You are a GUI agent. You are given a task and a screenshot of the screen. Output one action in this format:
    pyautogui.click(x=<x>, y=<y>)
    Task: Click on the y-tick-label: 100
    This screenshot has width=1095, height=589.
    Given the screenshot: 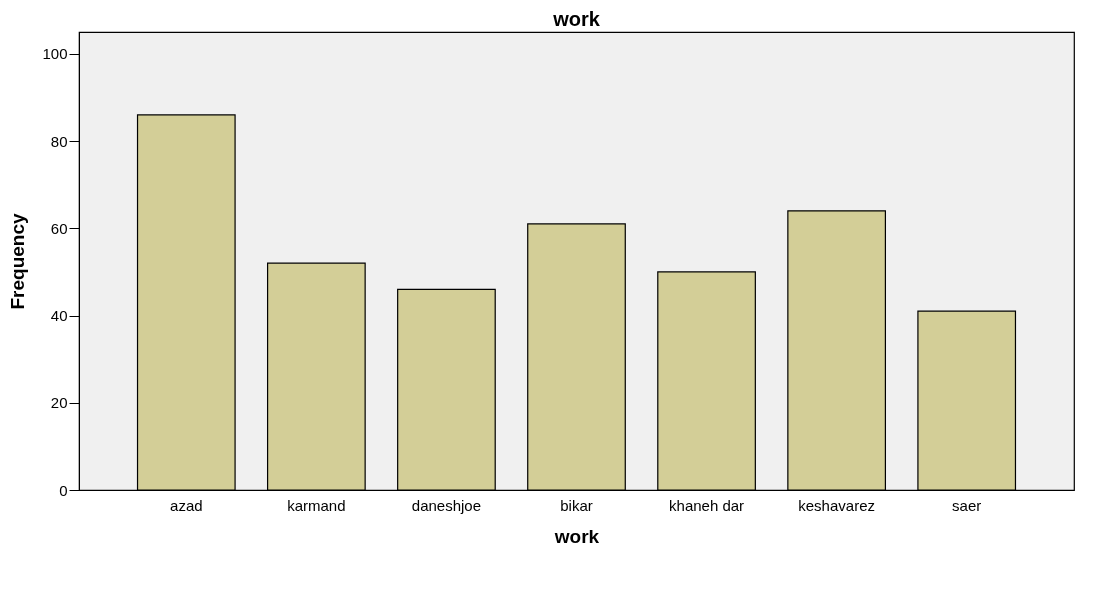 What is the action you would take?
    pyautogui.click(x=55, y=54)
    